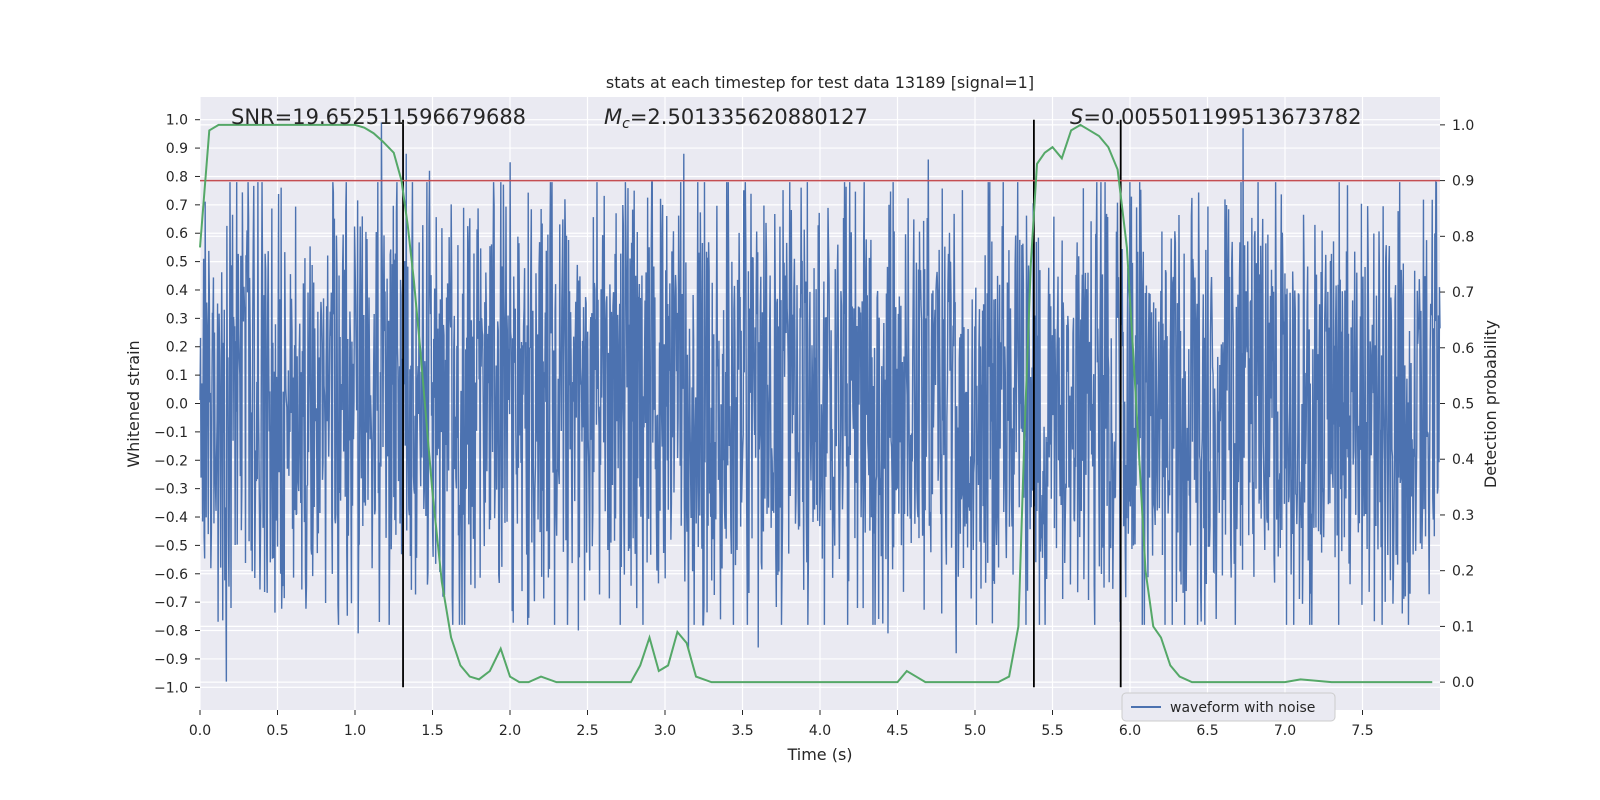 The height and width of the screenshot is (800, 1600). Describe the element at coordinates (177, 121) in the screenshot. I see `y-tick-label: 1.0` at that location.